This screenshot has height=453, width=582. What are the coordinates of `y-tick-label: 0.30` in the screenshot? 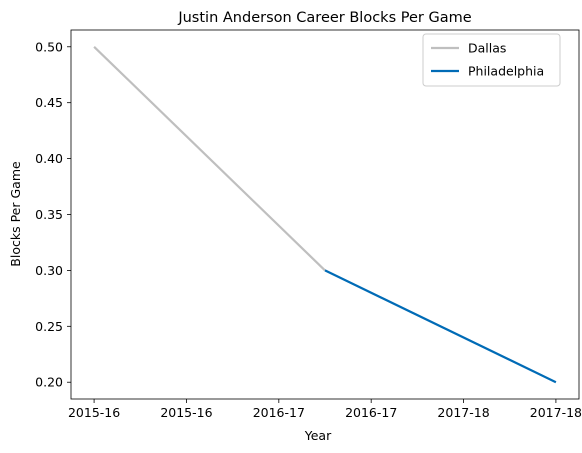 It's located at (49, 270).